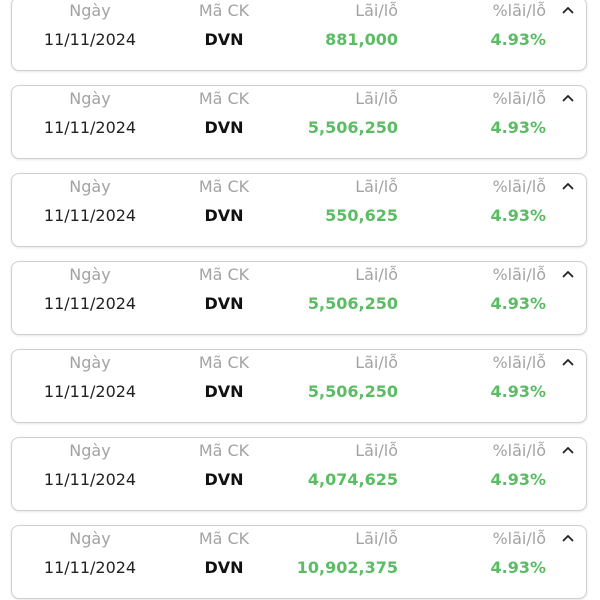  Describe the element at coordinates (361, 39) in the screenshot. I see `profit-loss-value: 881,000` at that location.